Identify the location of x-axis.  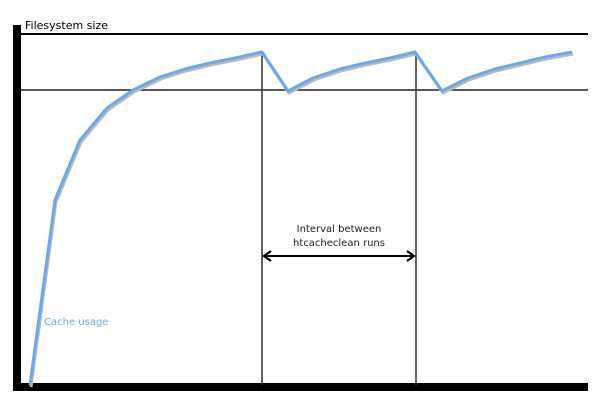
(300, 387).